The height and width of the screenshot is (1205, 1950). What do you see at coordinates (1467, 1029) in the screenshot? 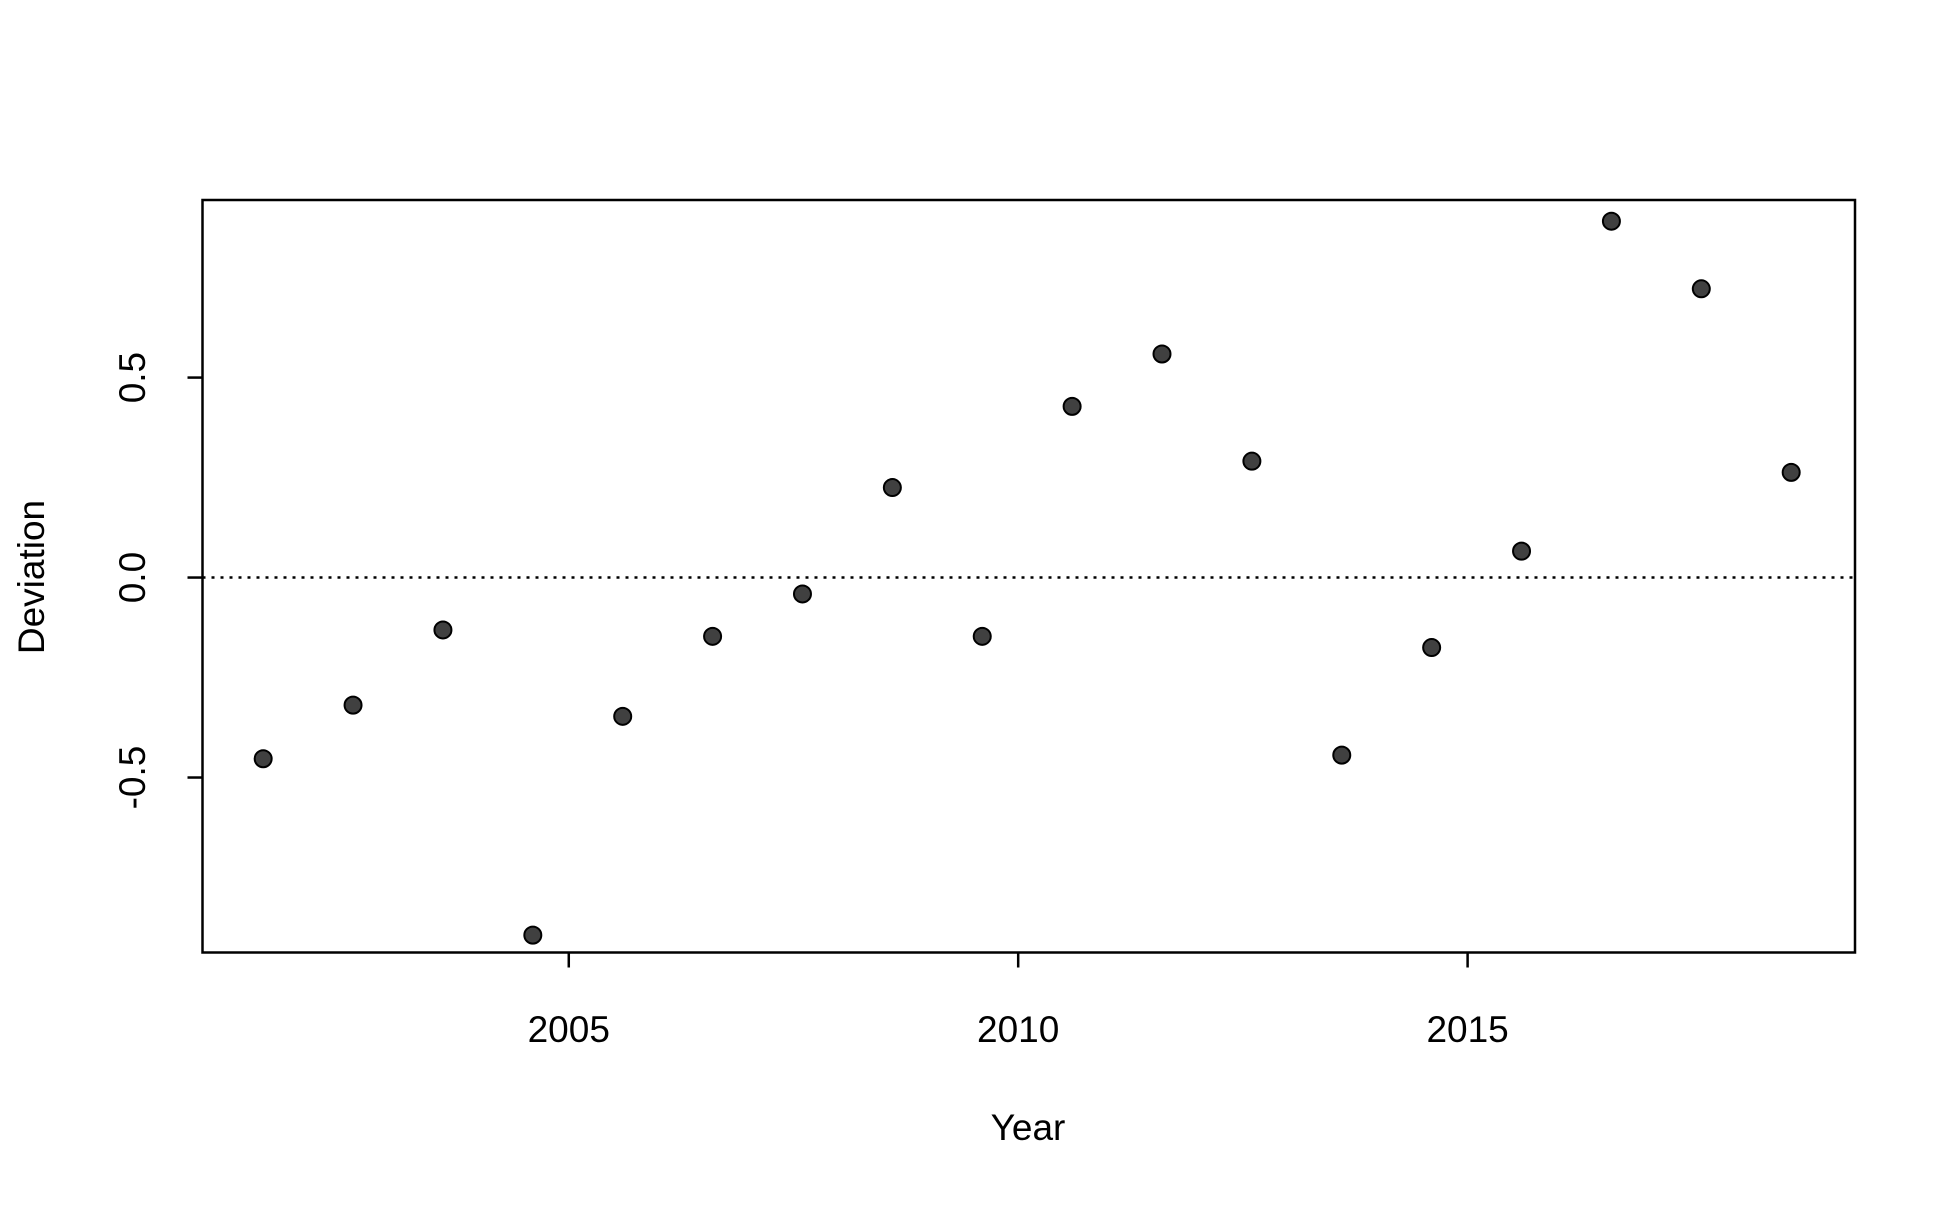
I see `x-tick-label: 2015` at bounding box center [1467, 1029].